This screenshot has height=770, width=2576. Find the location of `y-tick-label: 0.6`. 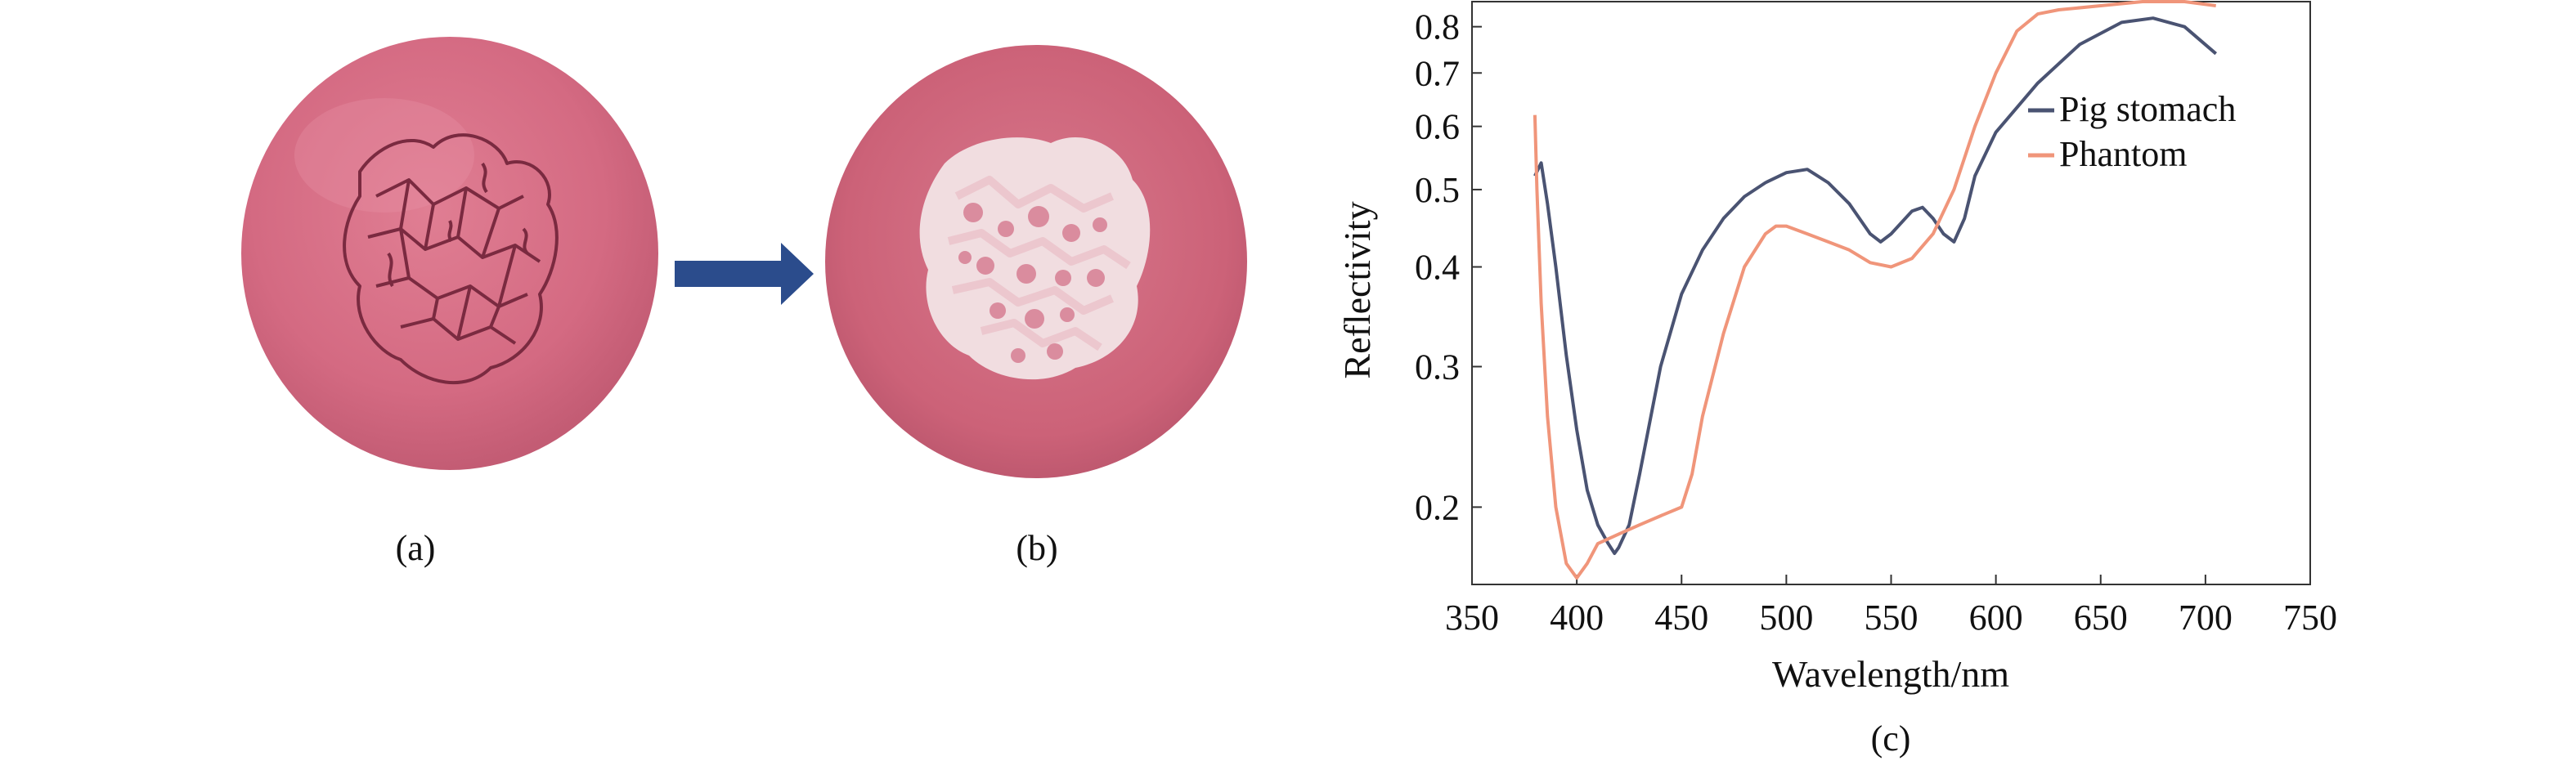

y-tick-label: 0.6 is located at coordinates (1437, 127).